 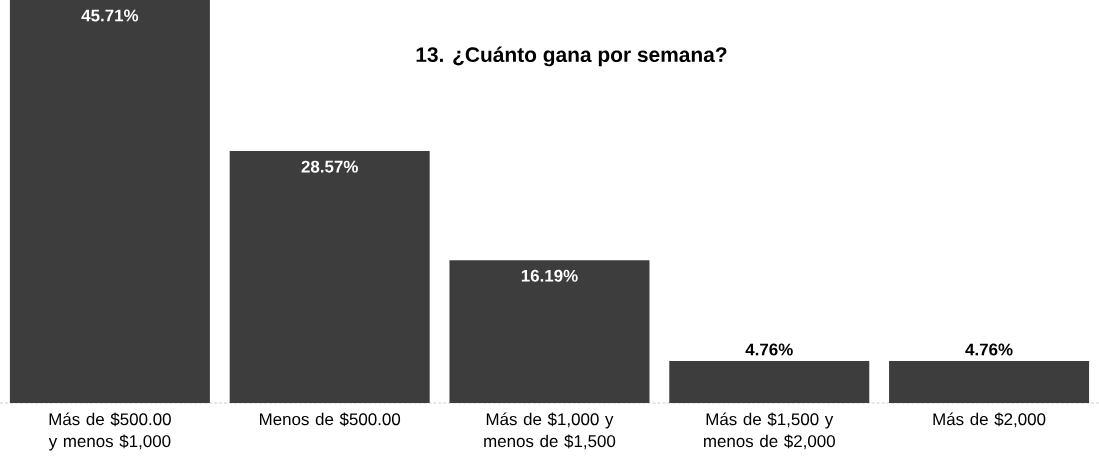 I want to click on x-tick-label: Más de $1,500 y menos de $2,000, so click(x=769, y=431).